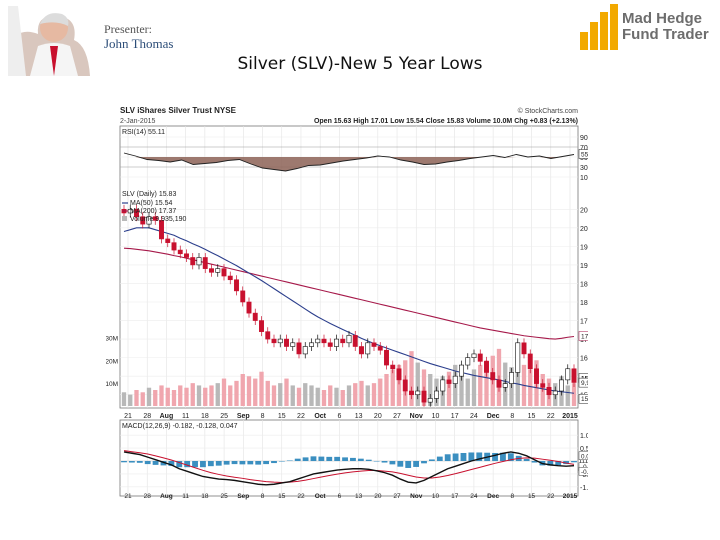 This screenshot has height=540, width=720. What do you see at coordinates (359, 416) in the screenshot?
I see `x-tick-label: 13` at bounding box center [359, 416].